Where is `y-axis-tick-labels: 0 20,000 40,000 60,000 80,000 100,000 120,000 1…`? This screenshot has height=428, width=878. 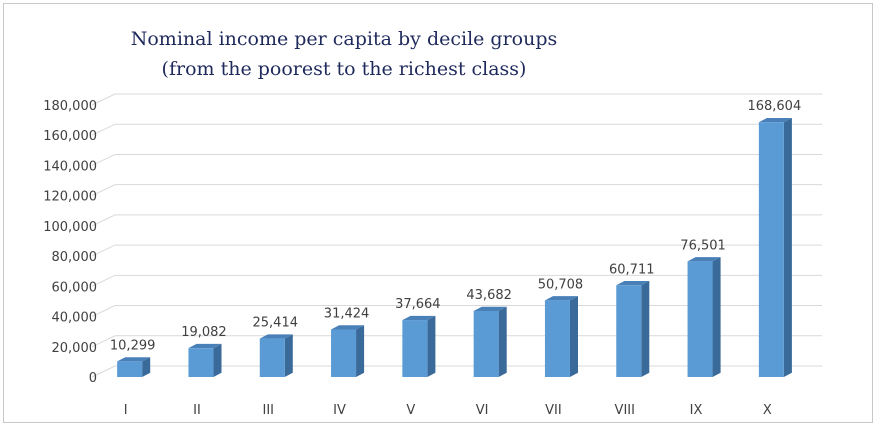 y-axis-tick-labels: 0 20,000 40,000 60,000 80,000 100,000 120,000 1… is located at coordinates (70, 242).